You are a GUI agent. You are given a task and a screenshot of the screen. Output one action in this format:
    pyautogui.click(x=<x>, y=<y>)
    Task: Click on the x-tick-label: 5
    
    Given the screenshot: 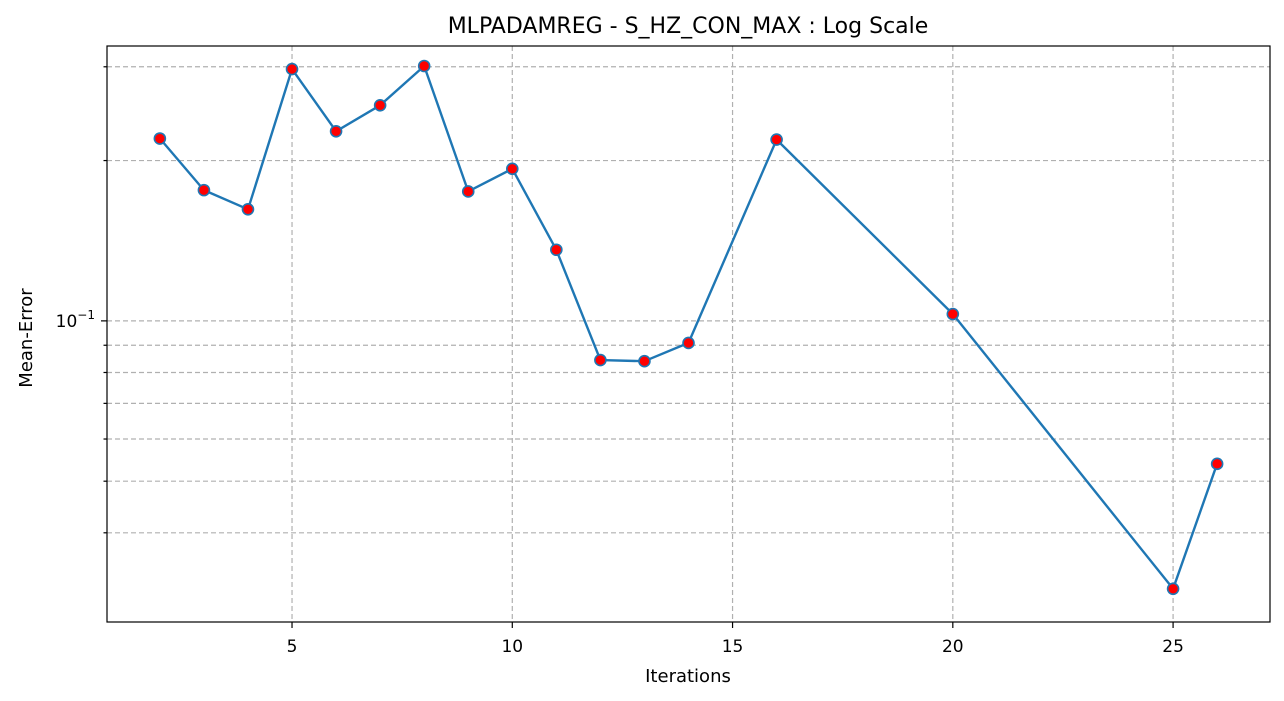 What is the action you would take?
    pyautogui.click(x=292, y=647)
    